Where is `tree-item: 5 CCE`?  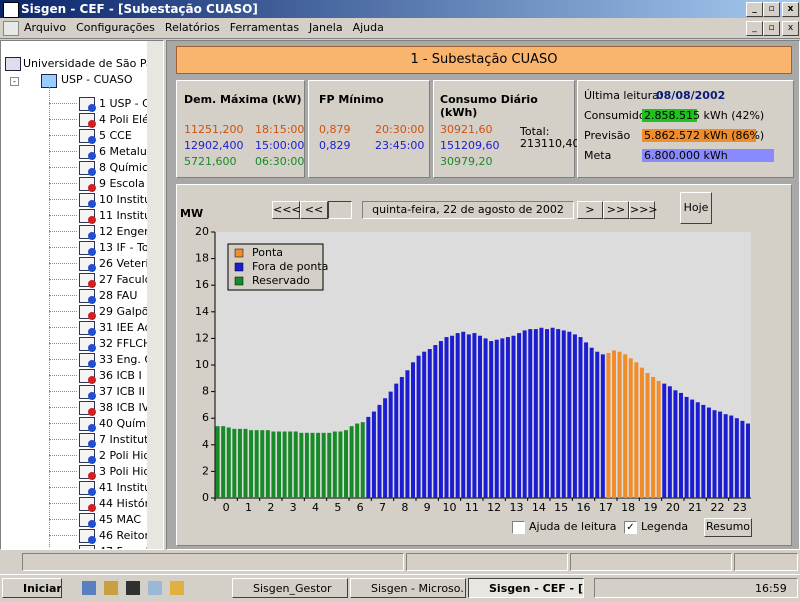 tree-item: 5 CCE is located at coordinates (115, 135).